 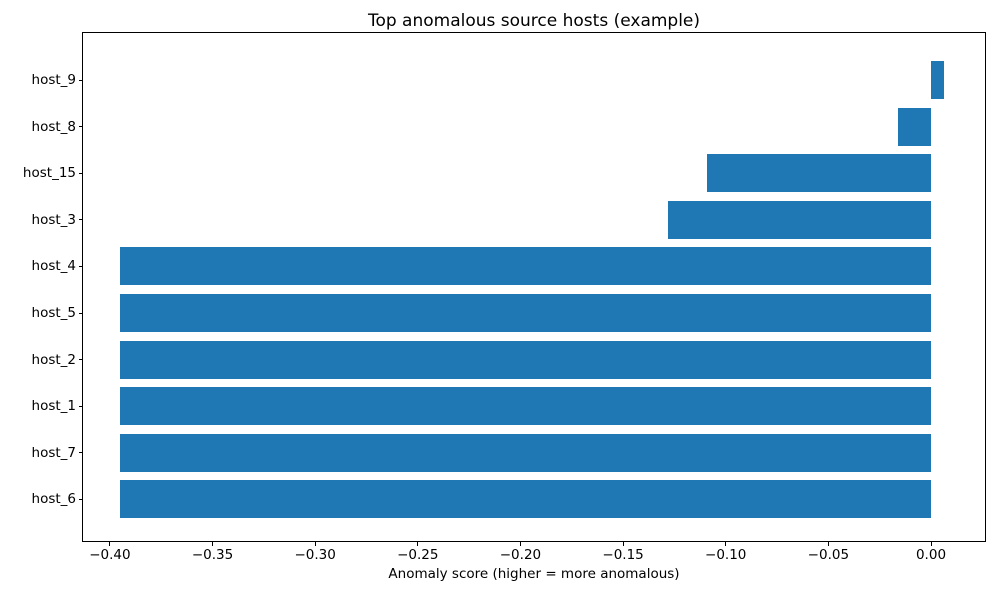 What do you see at coordinates (53, 80) in the screenshot?
I see `y-tick-label-host_9: host_9` at bounding box center [53, 80].